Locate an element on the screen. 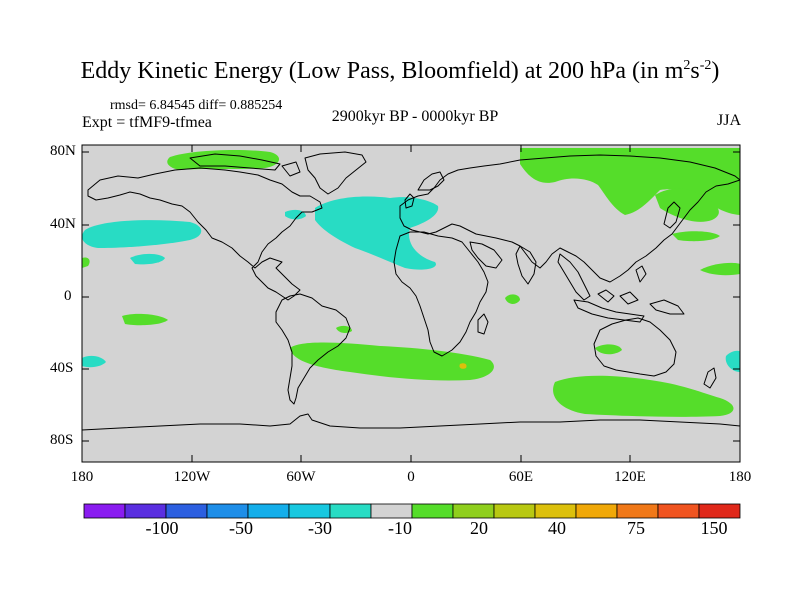 This screenshot has height=600, width=800. anomaly-negative-southeast-pacific is located at coordinates (732, 361).